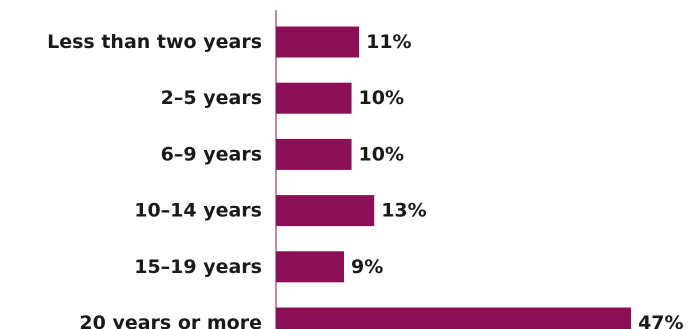  I want to click on value-label: 47%, so click(660, 320).